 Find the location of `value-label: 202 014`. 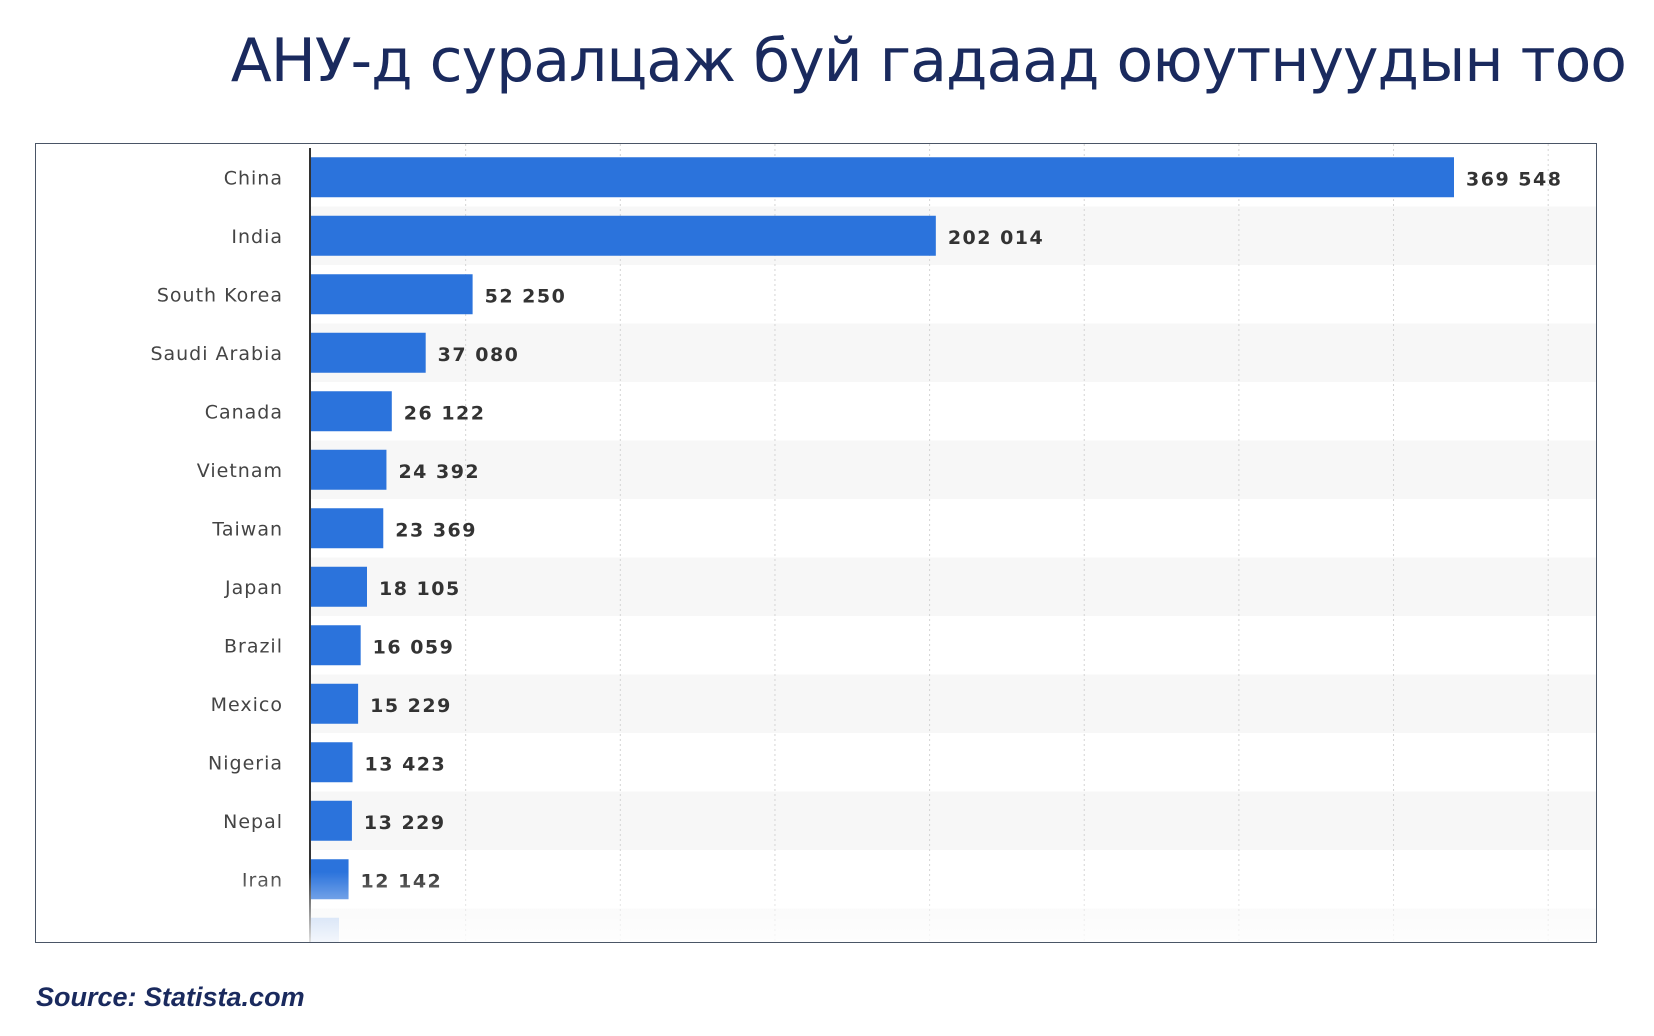

value-label: 202 014 is located at coordinates (996, 238).